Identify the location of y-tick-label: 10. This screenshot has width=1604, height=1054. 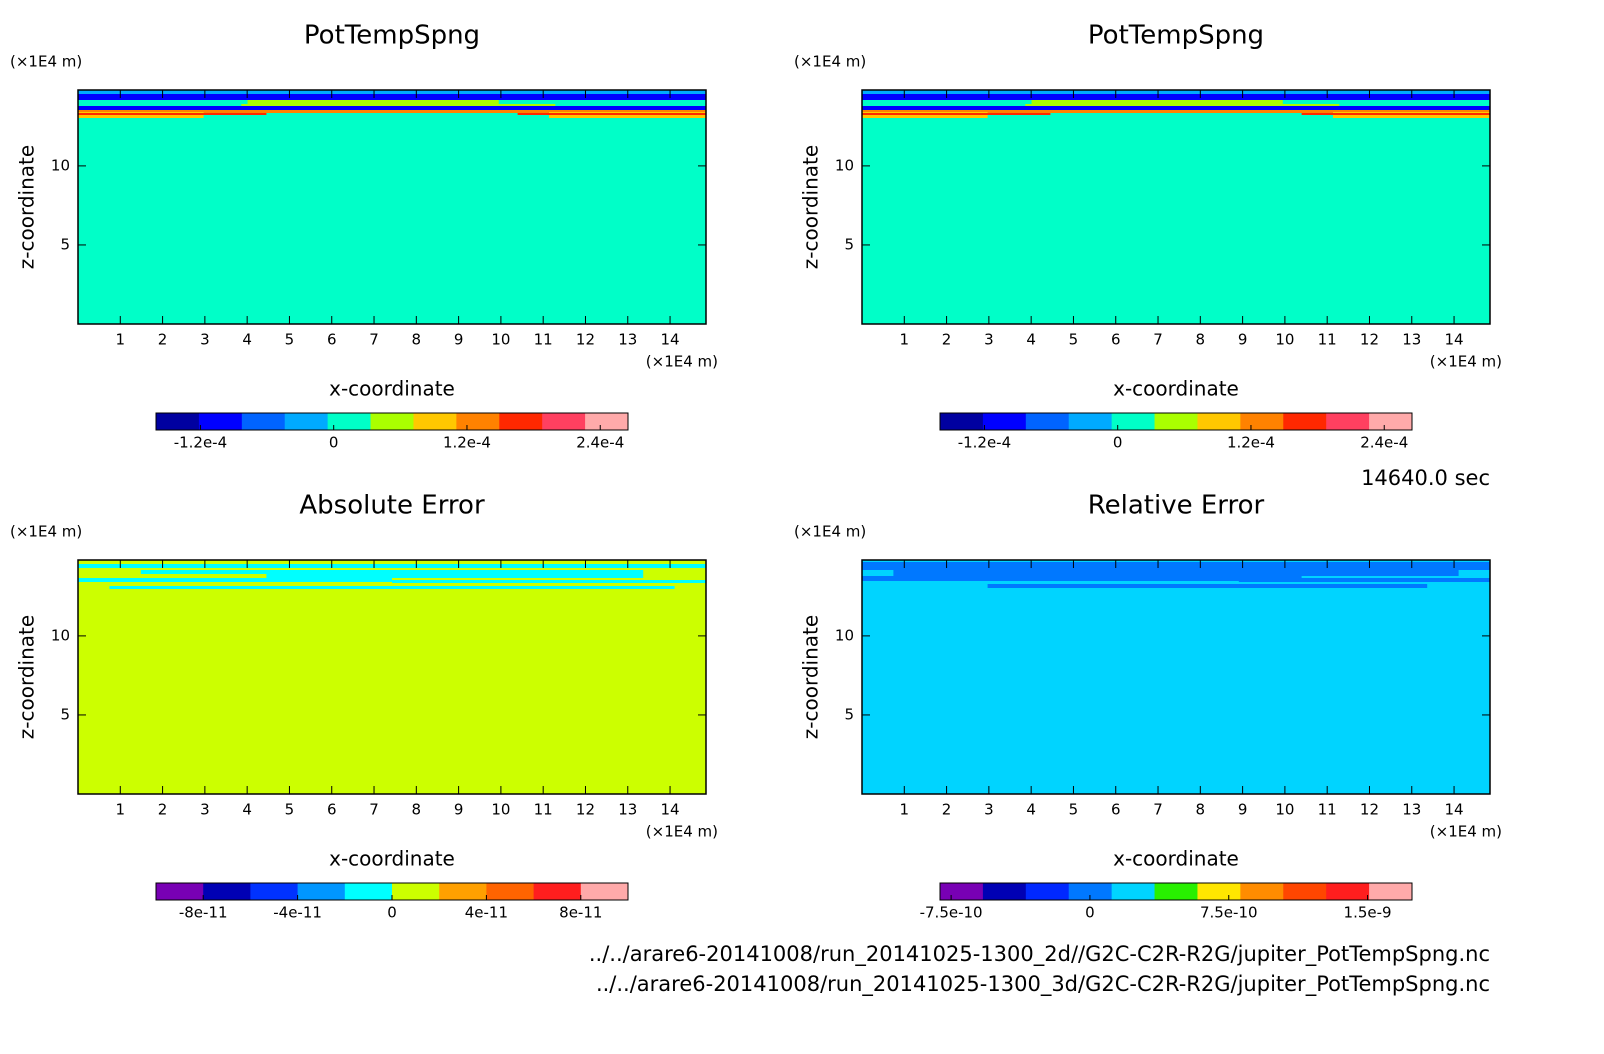
(844, 635).